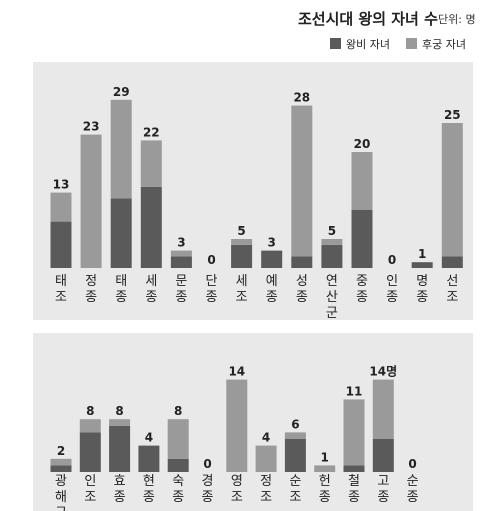  Describe the element at coordinates (325, 457) in the screenshot. I see `value-label-1-9: 1` at that location.